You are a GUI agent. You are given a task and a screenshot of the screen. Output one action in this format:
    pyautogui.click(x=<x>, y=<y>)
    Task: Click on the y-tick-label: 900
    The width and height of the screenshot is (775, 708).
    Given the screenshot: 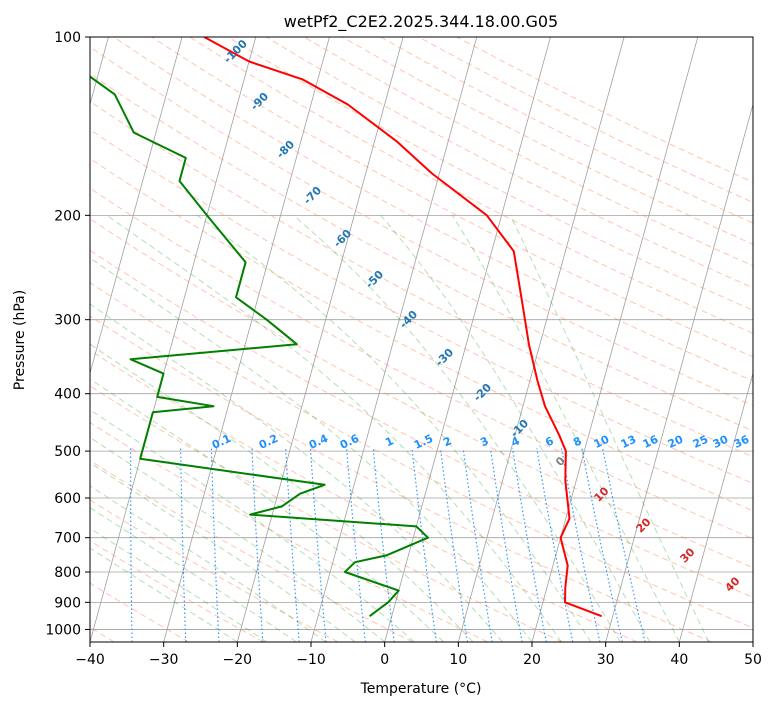 What is the action you would take?
    pyautogui.click(x=67, y=603)
    